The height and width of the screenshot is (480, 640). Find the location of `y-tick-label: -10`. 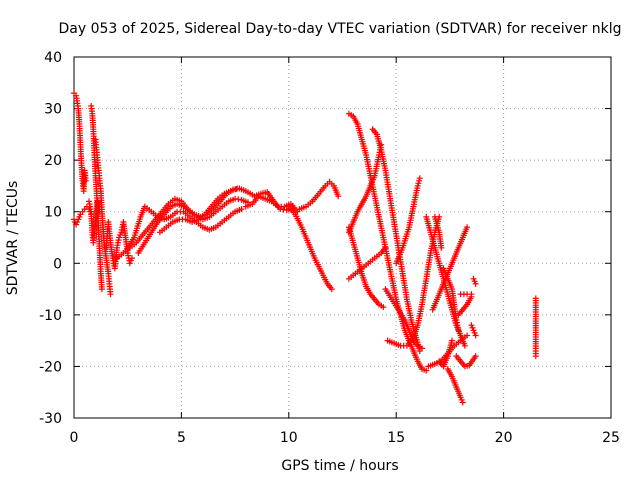

y-tick-label: -10 is located at coordinates (50, 316).